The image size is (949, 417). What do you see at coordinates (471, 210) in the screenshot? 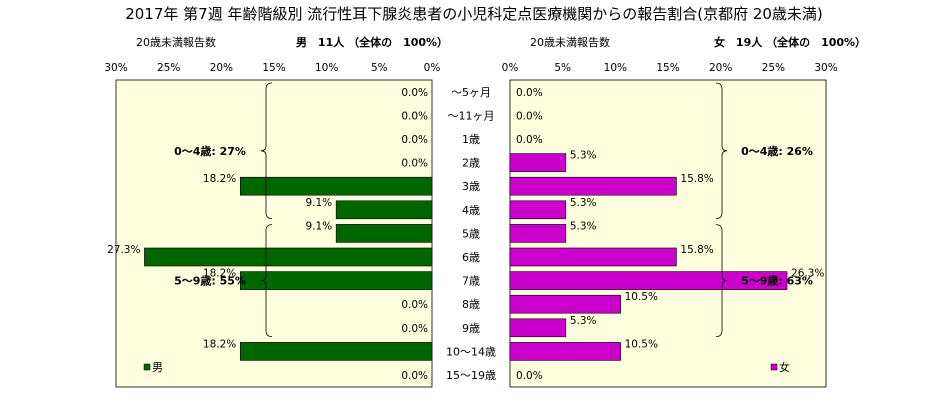
I see `category-label: 4歳` at bounding box center [471, 210].